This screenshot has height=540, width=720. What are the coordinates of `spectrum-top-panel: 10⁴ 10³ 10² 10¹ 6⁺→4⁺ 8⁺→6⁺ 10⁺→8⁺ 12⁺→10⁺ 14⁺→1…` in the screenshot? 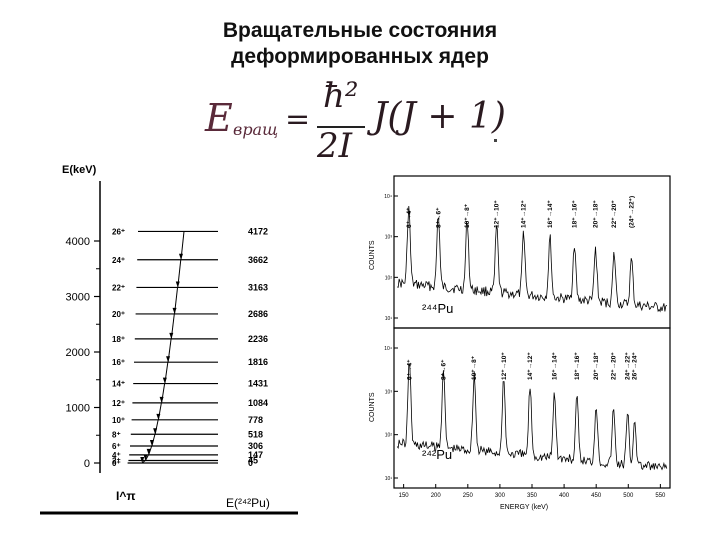 It's located at (527, 252).